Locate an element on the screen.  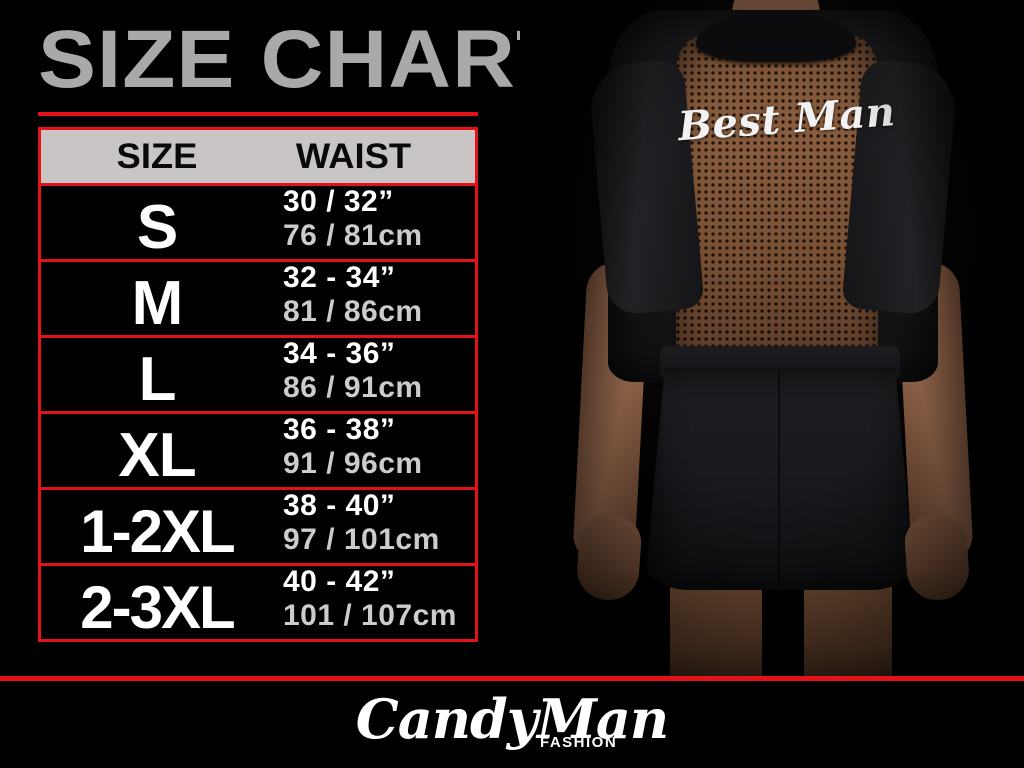
table-row: M 32 - 34” 81 / 86cm is located at coordinates (258, 299).